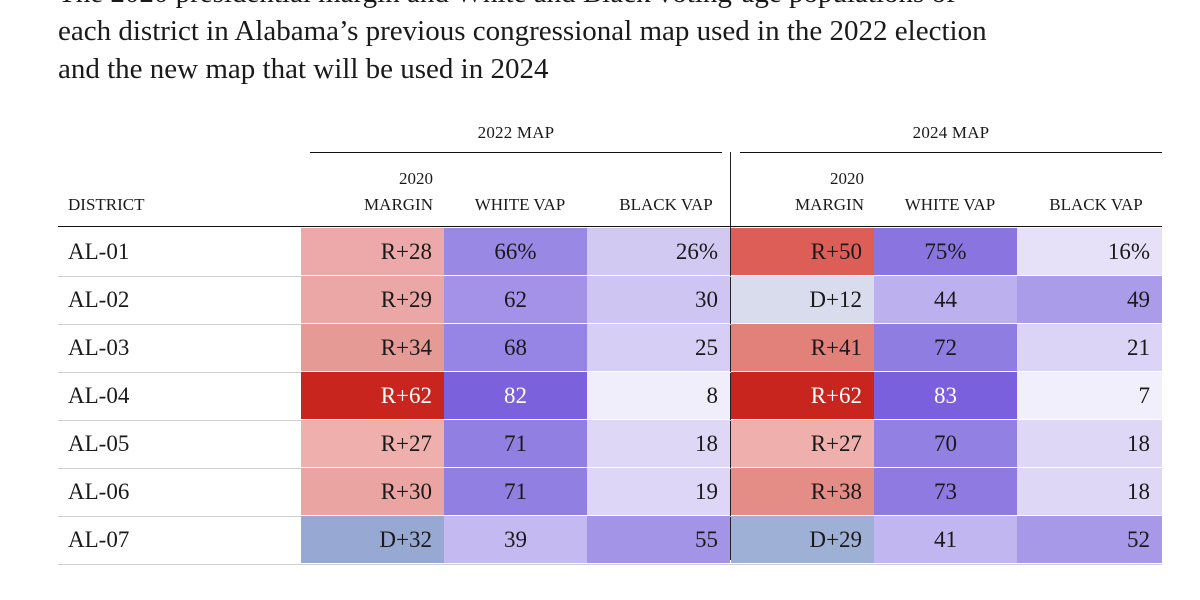  Describe the element at coordinates (945, 347) in the screenshot. I see `white-vap-2024-cell: 72` at that location.